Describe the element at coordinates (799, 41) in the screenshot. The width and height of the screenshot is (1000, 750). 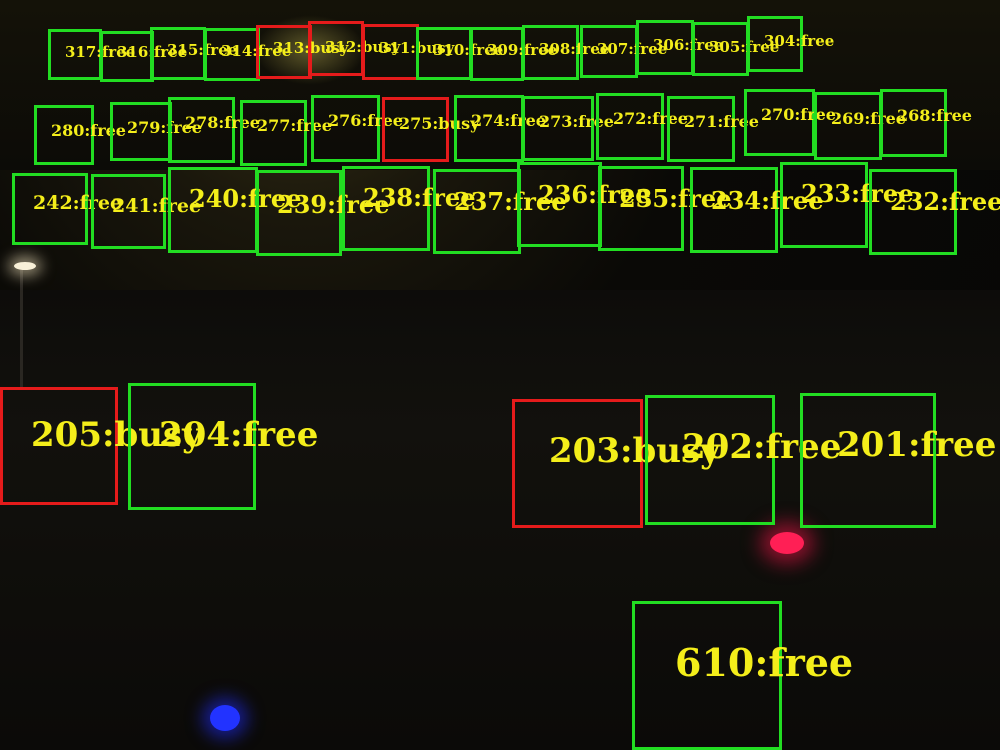
I see `parking-spot-label: 304:free` at that location.